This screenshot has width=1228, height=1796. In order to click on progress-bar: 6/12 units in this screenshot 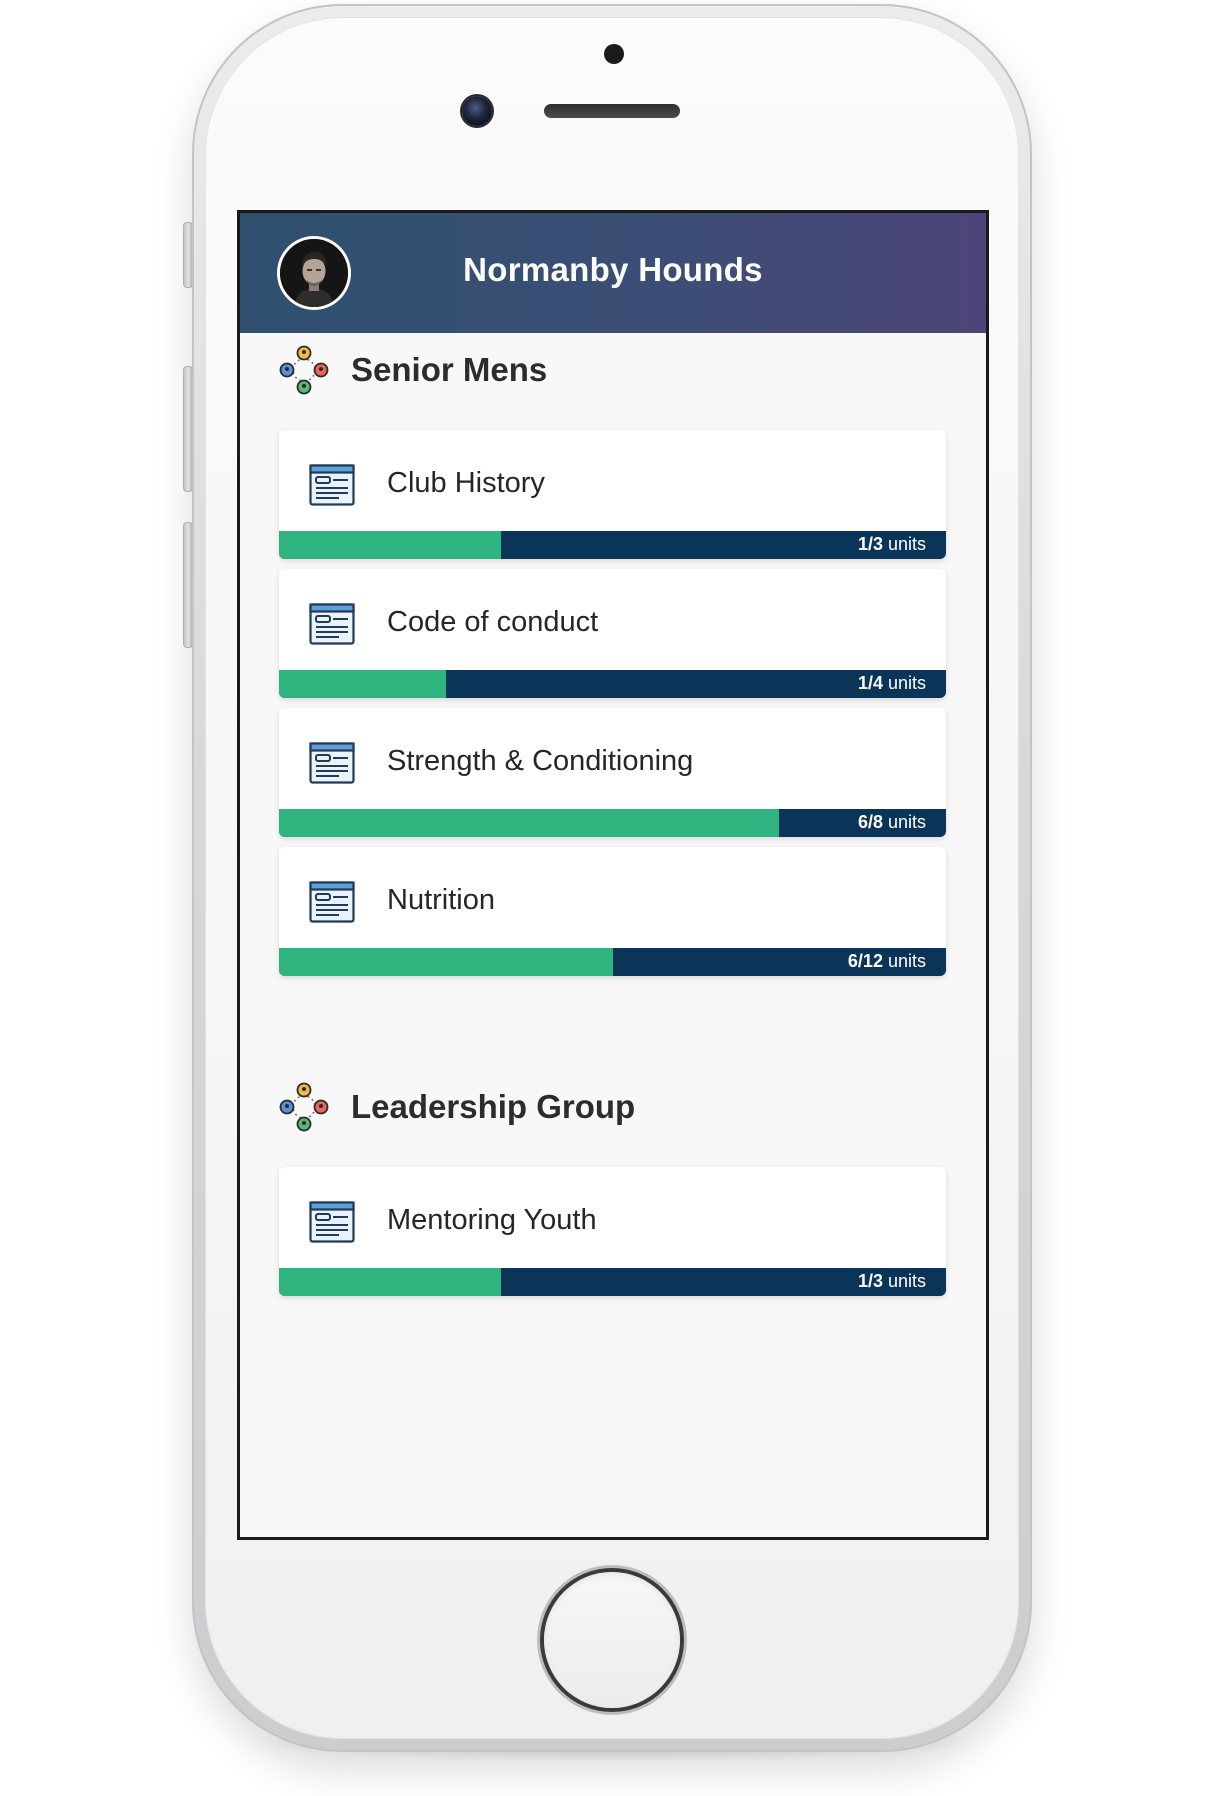, I will do `click(612, 962)`.